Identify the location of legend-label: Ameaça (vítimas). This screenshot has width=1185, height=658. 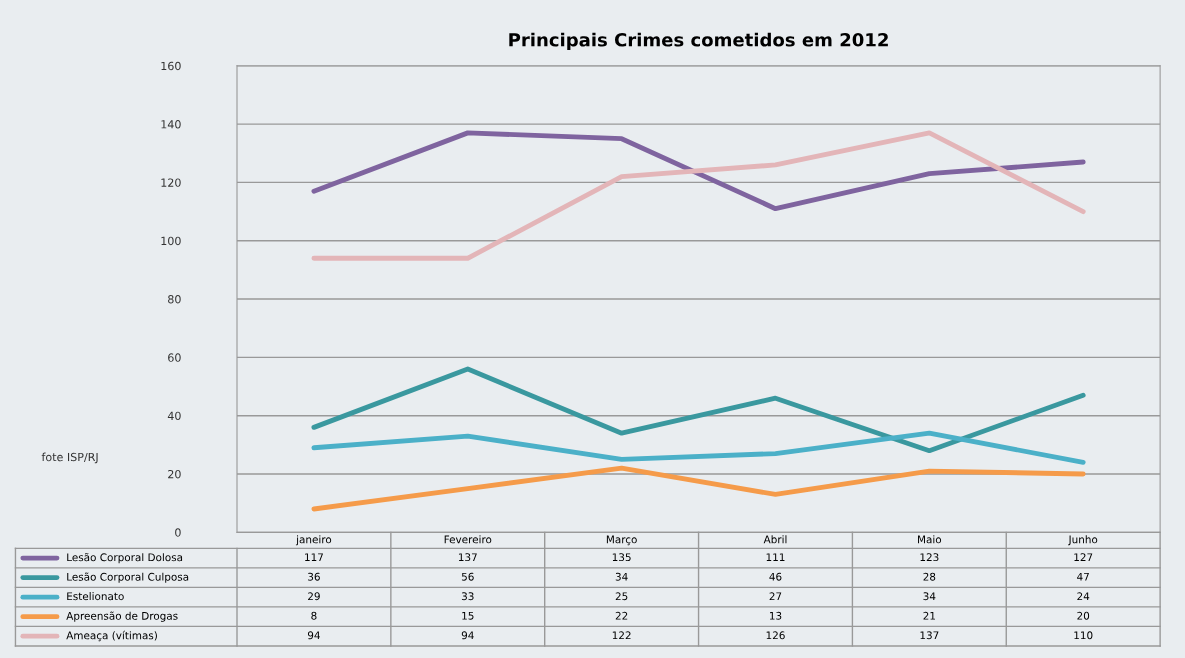
(111, 636).